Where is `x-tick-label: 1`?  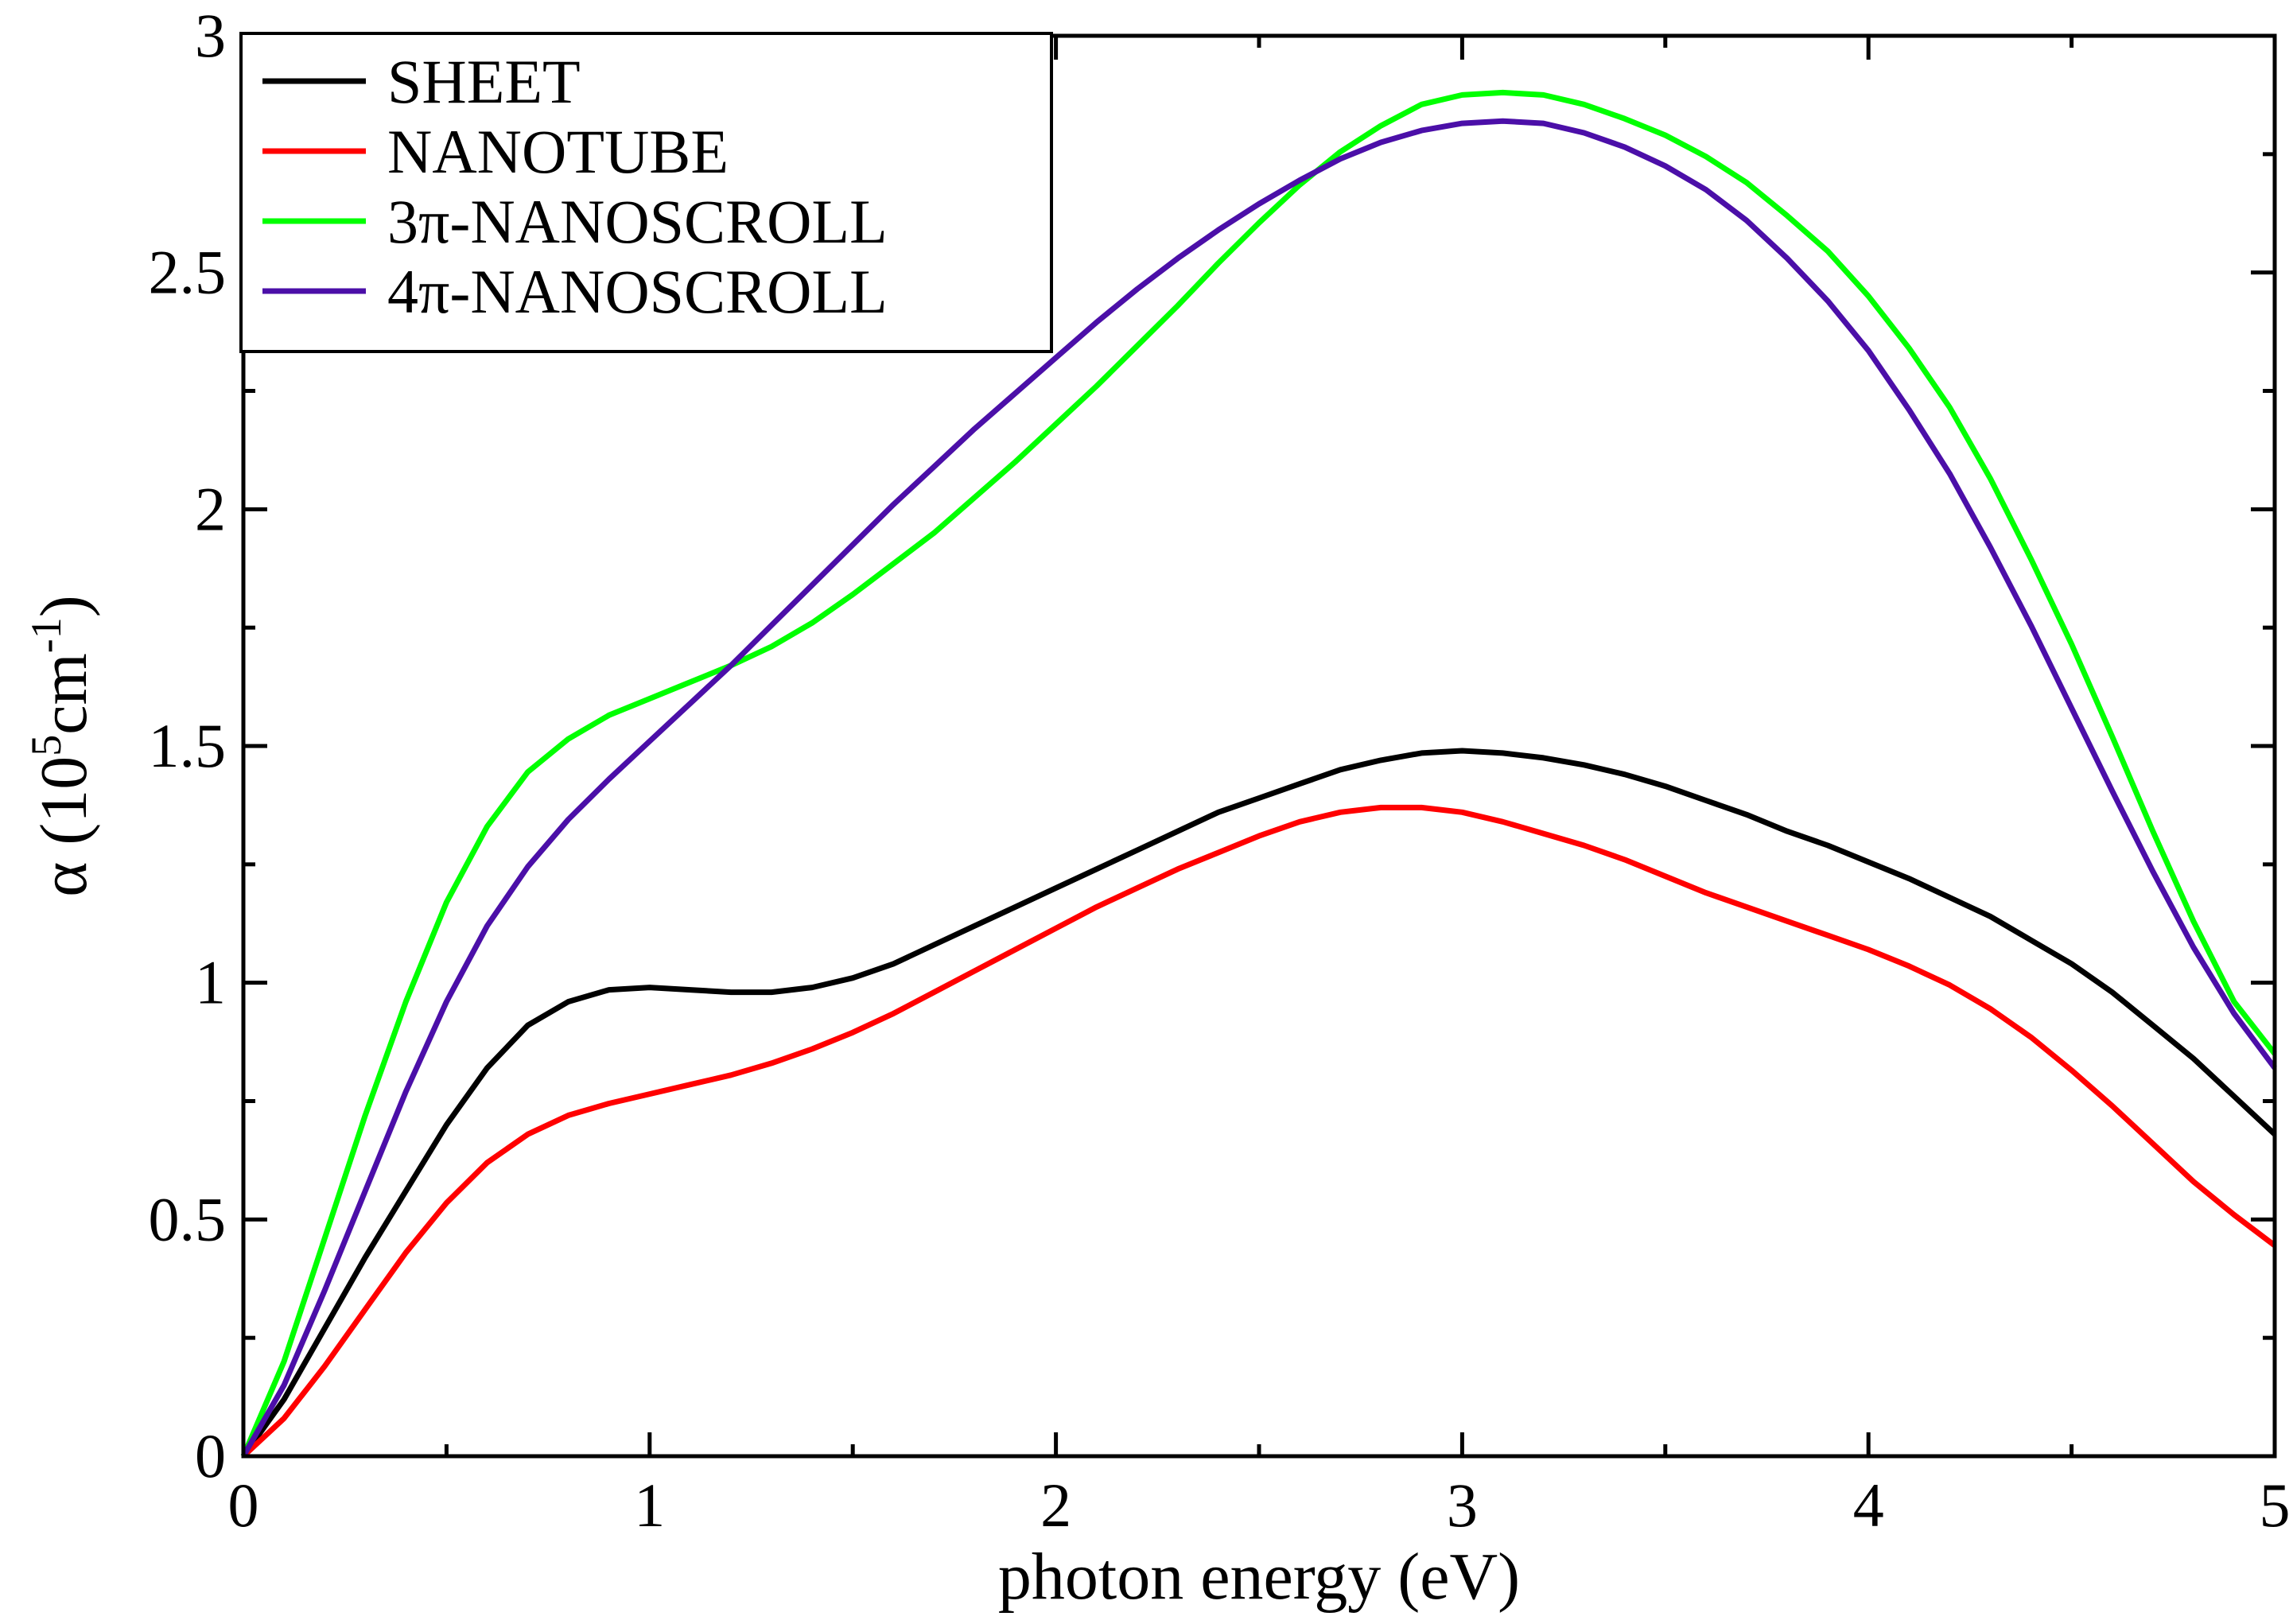 x-tick-label: 1 is located at coordinates (649, 1505).